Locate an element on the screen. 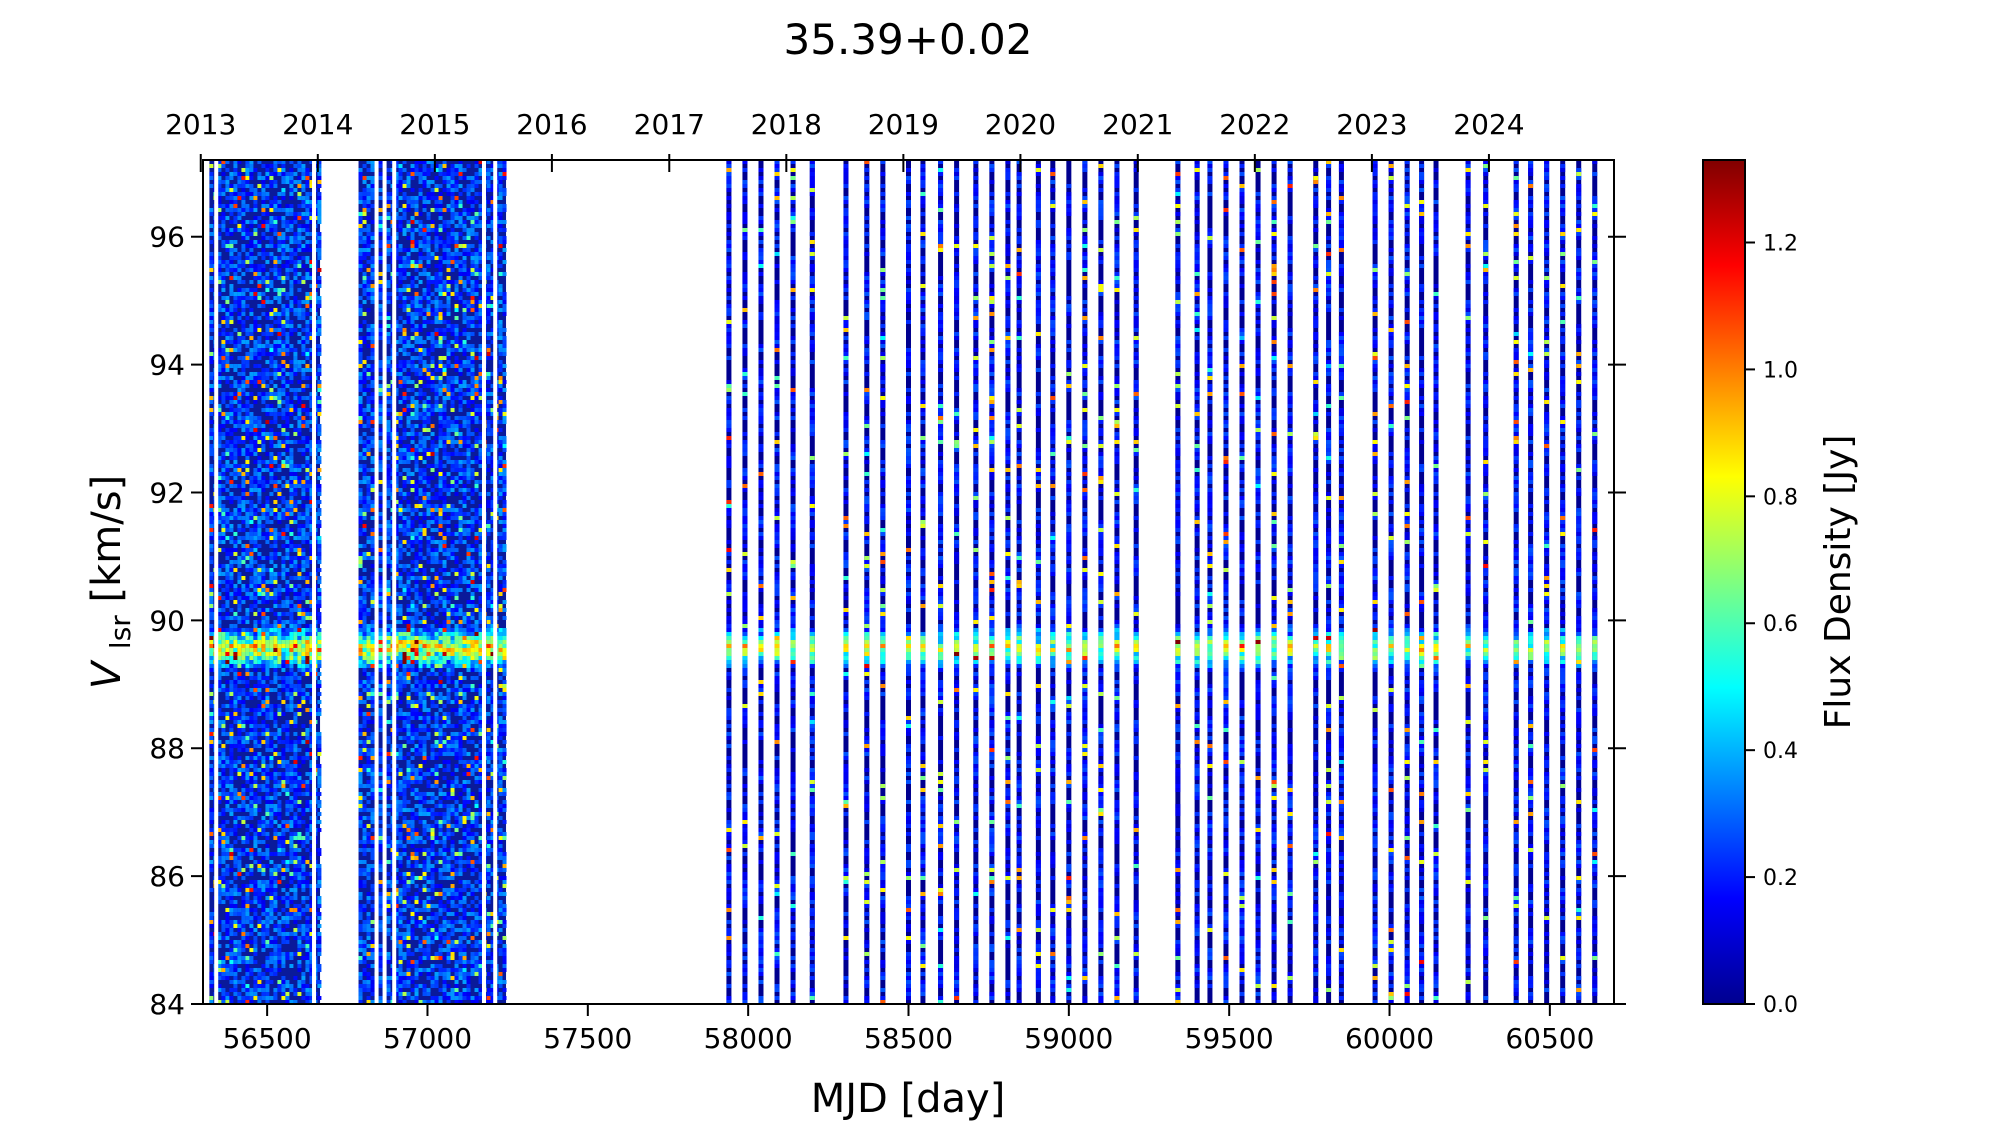 This screenshot has width=2000, height=1129. year-tick-label: 2024 is located at coordinates (1488, 124).